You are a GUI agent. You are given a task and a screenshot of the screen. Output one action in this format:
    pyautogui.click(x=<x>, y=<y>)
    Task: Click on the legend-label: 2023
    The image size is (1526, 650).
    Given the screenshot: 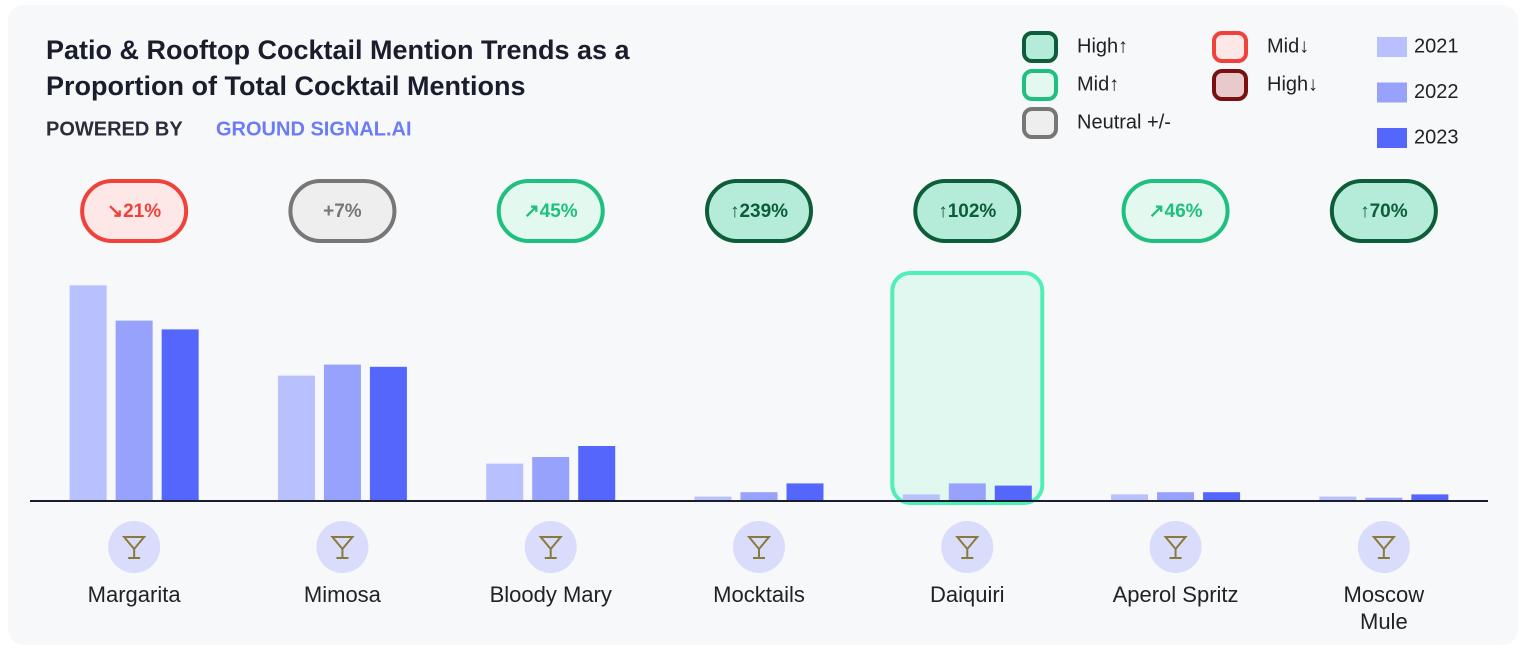 What is the action you would take?
    pyautogui.click(x=1436, y=137)
    